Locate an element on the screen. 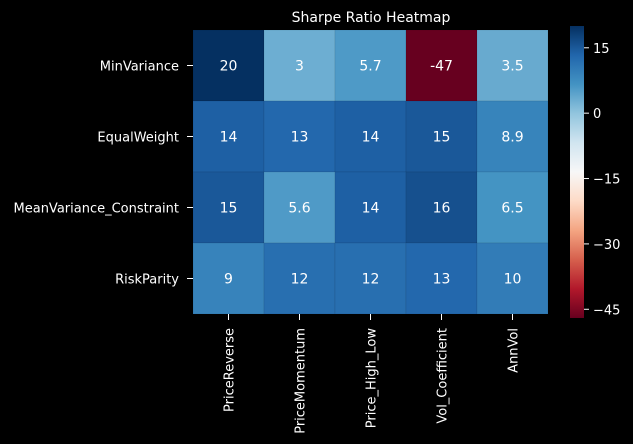  row-label: RiskParity is located at coordinates (147, 280).